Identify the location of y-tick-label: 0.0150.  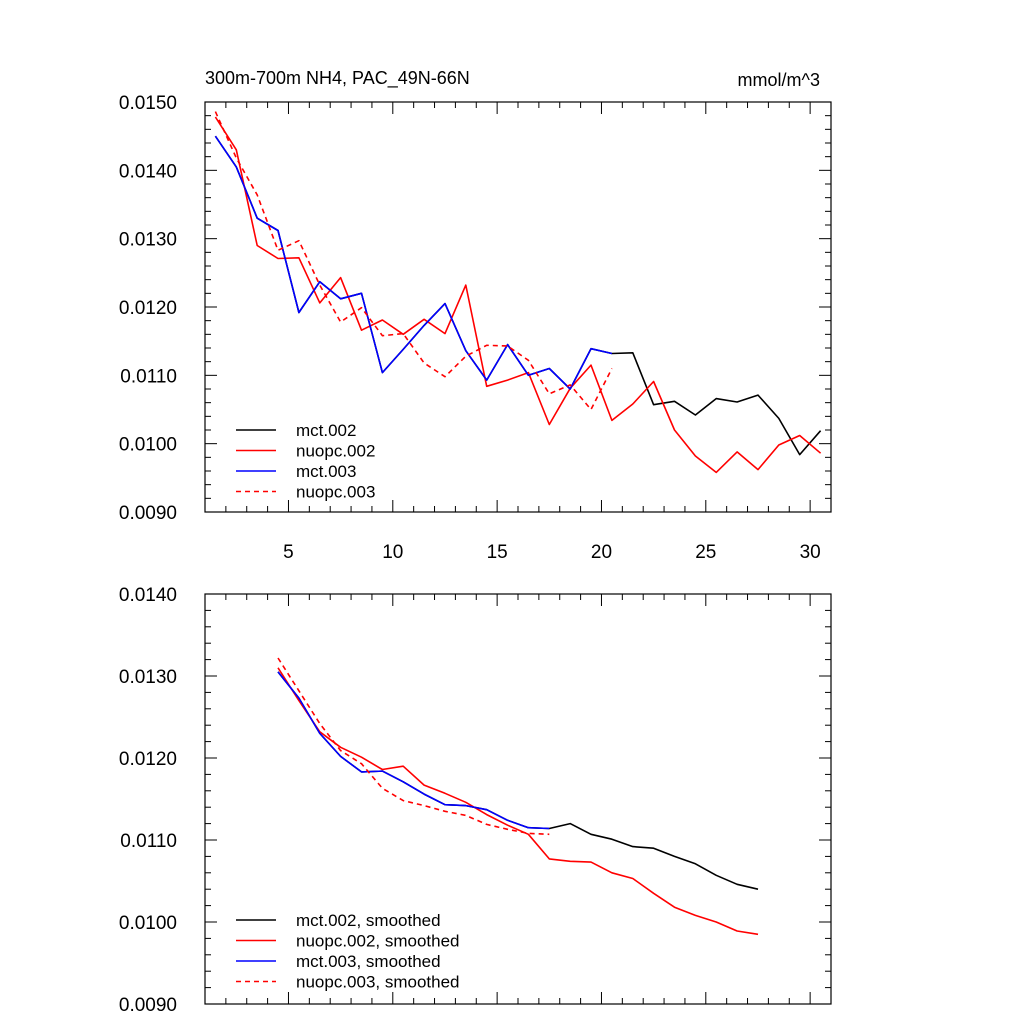
(148, 103).